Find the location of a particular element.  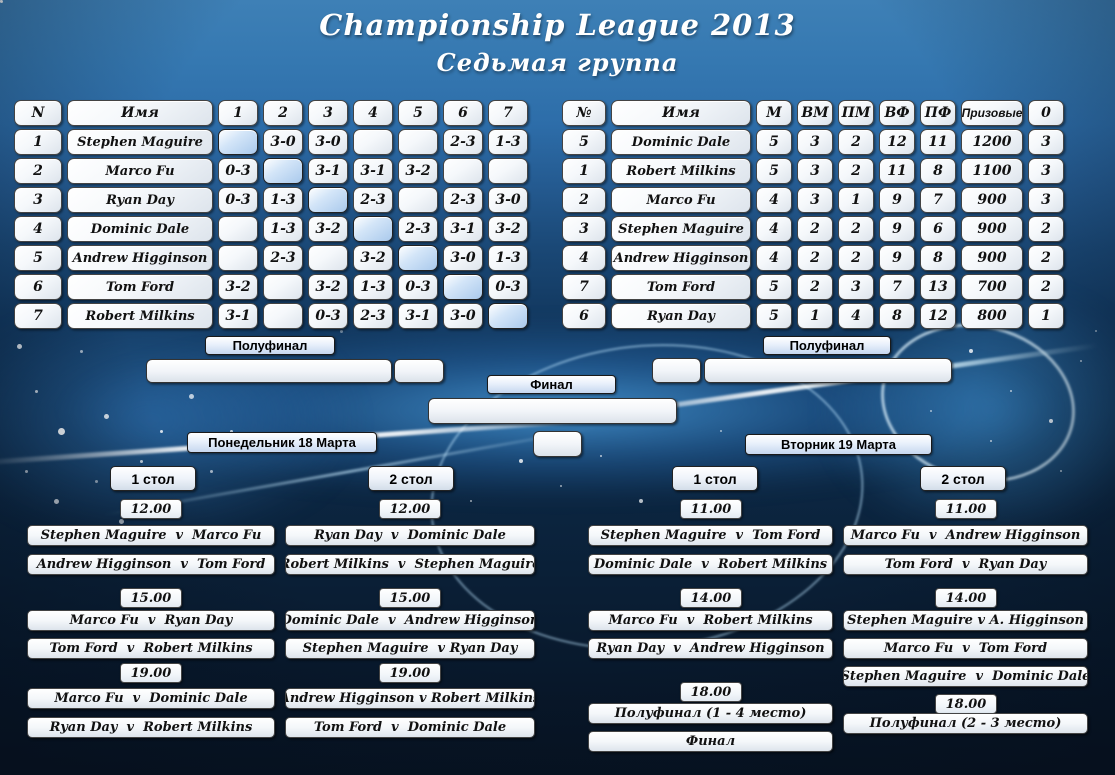

player-name: Ryan Day is located at coordinates (140, 200).